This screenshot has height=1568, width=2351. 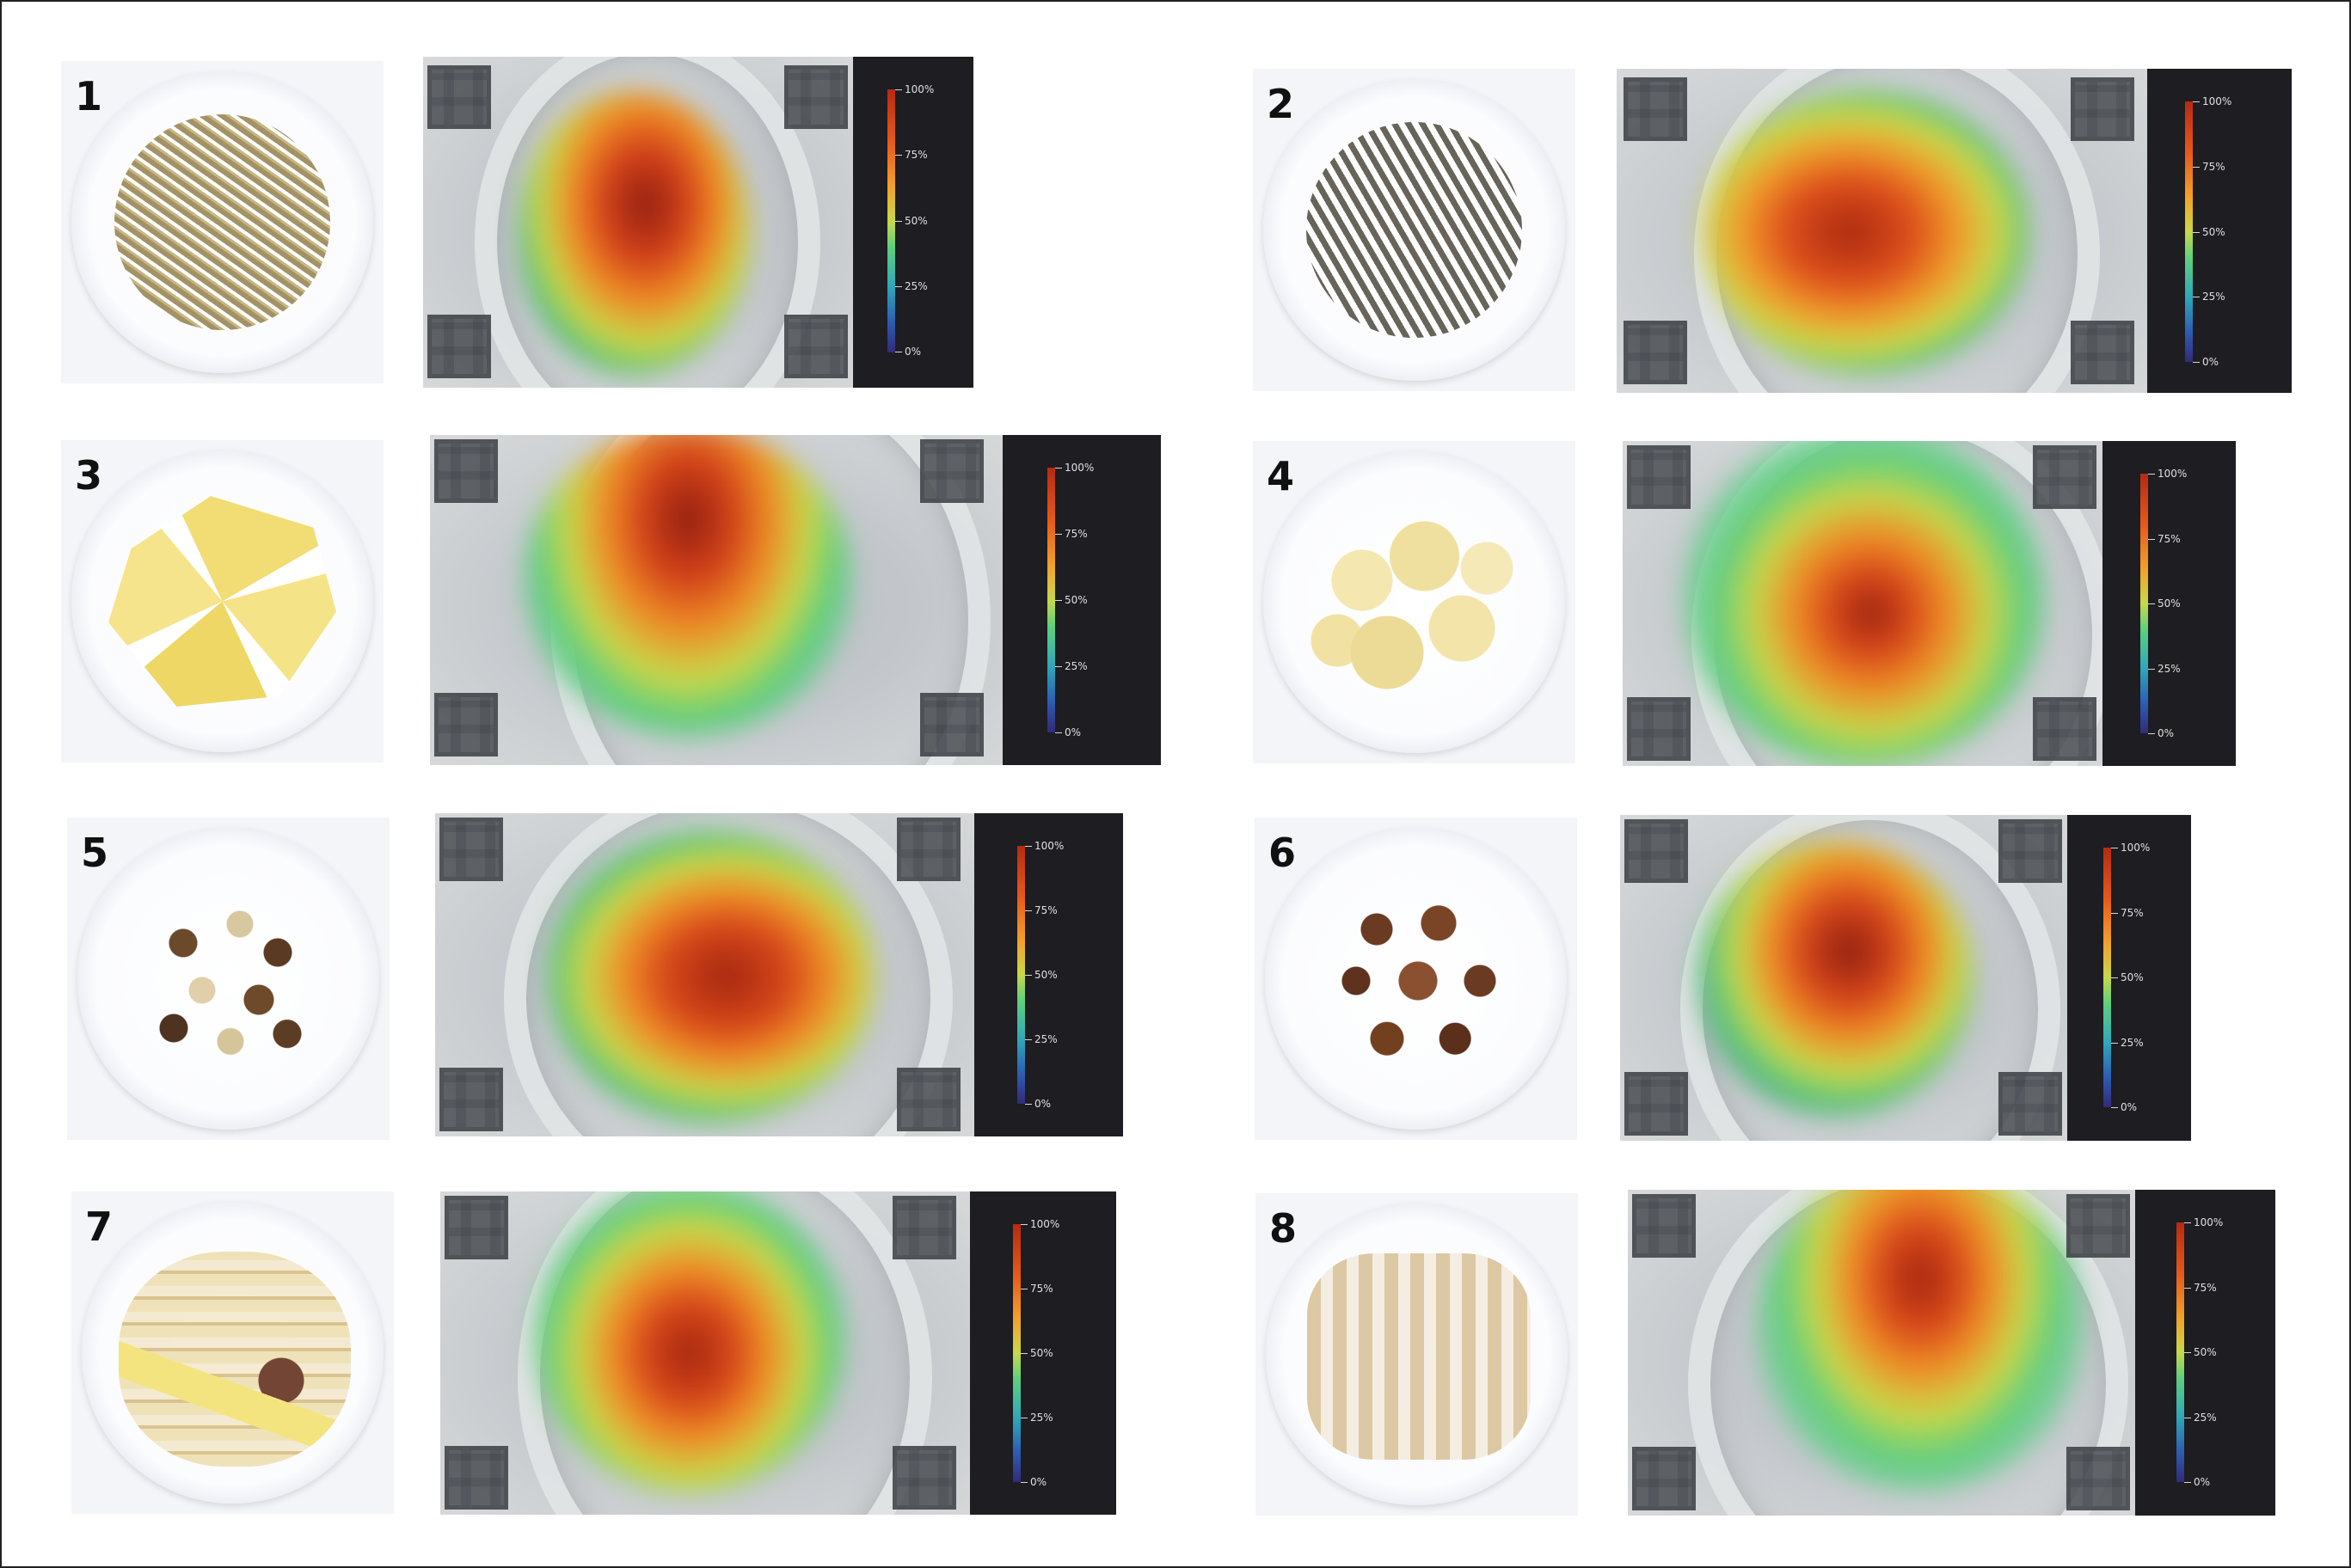 I want to click on colorbar-3: 100% 75% 50% 25% 0%, so click(x=1082, y=600).